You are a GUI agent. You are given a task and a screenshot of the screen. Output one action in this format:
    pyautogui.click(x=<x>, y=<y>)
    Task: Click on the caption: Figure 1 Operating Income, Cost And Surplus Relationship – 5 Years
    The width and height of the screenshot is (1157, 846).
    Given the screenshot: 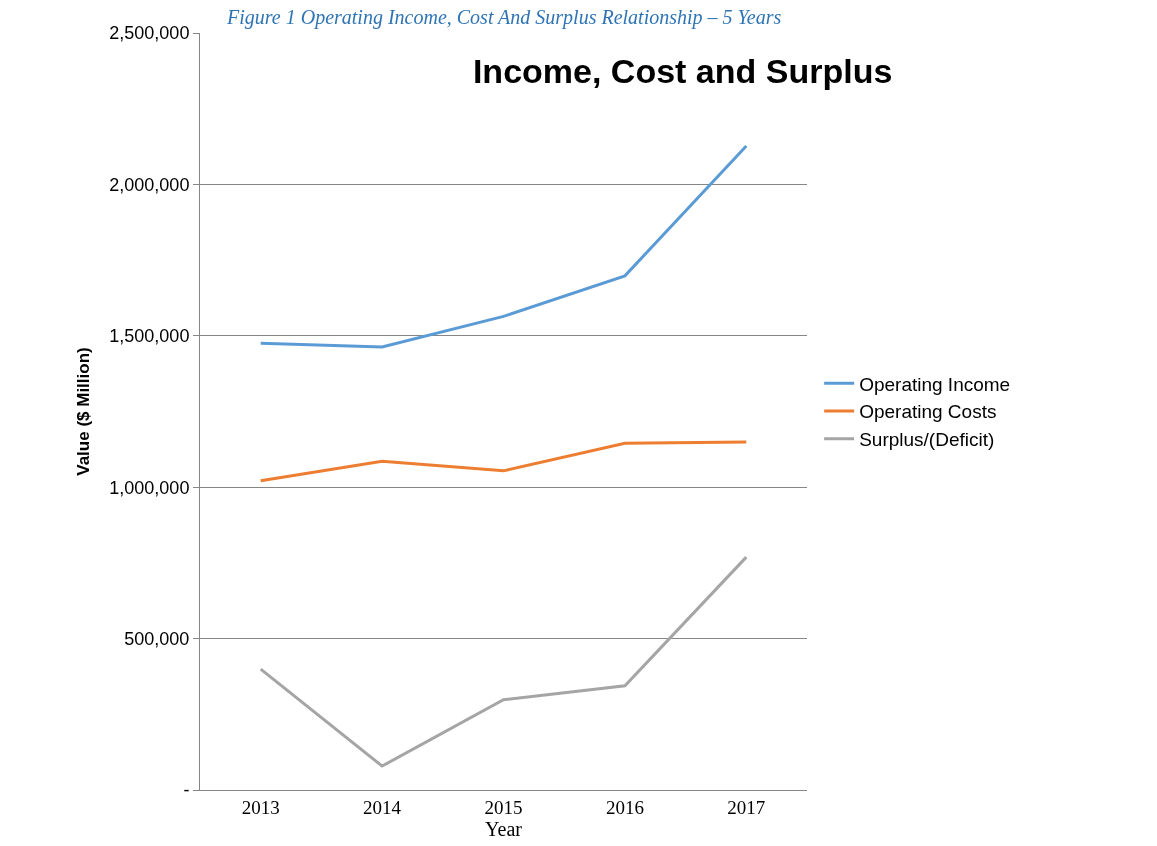 What is the action you would take?
    pyautogui.click(x=504, y=17)
    